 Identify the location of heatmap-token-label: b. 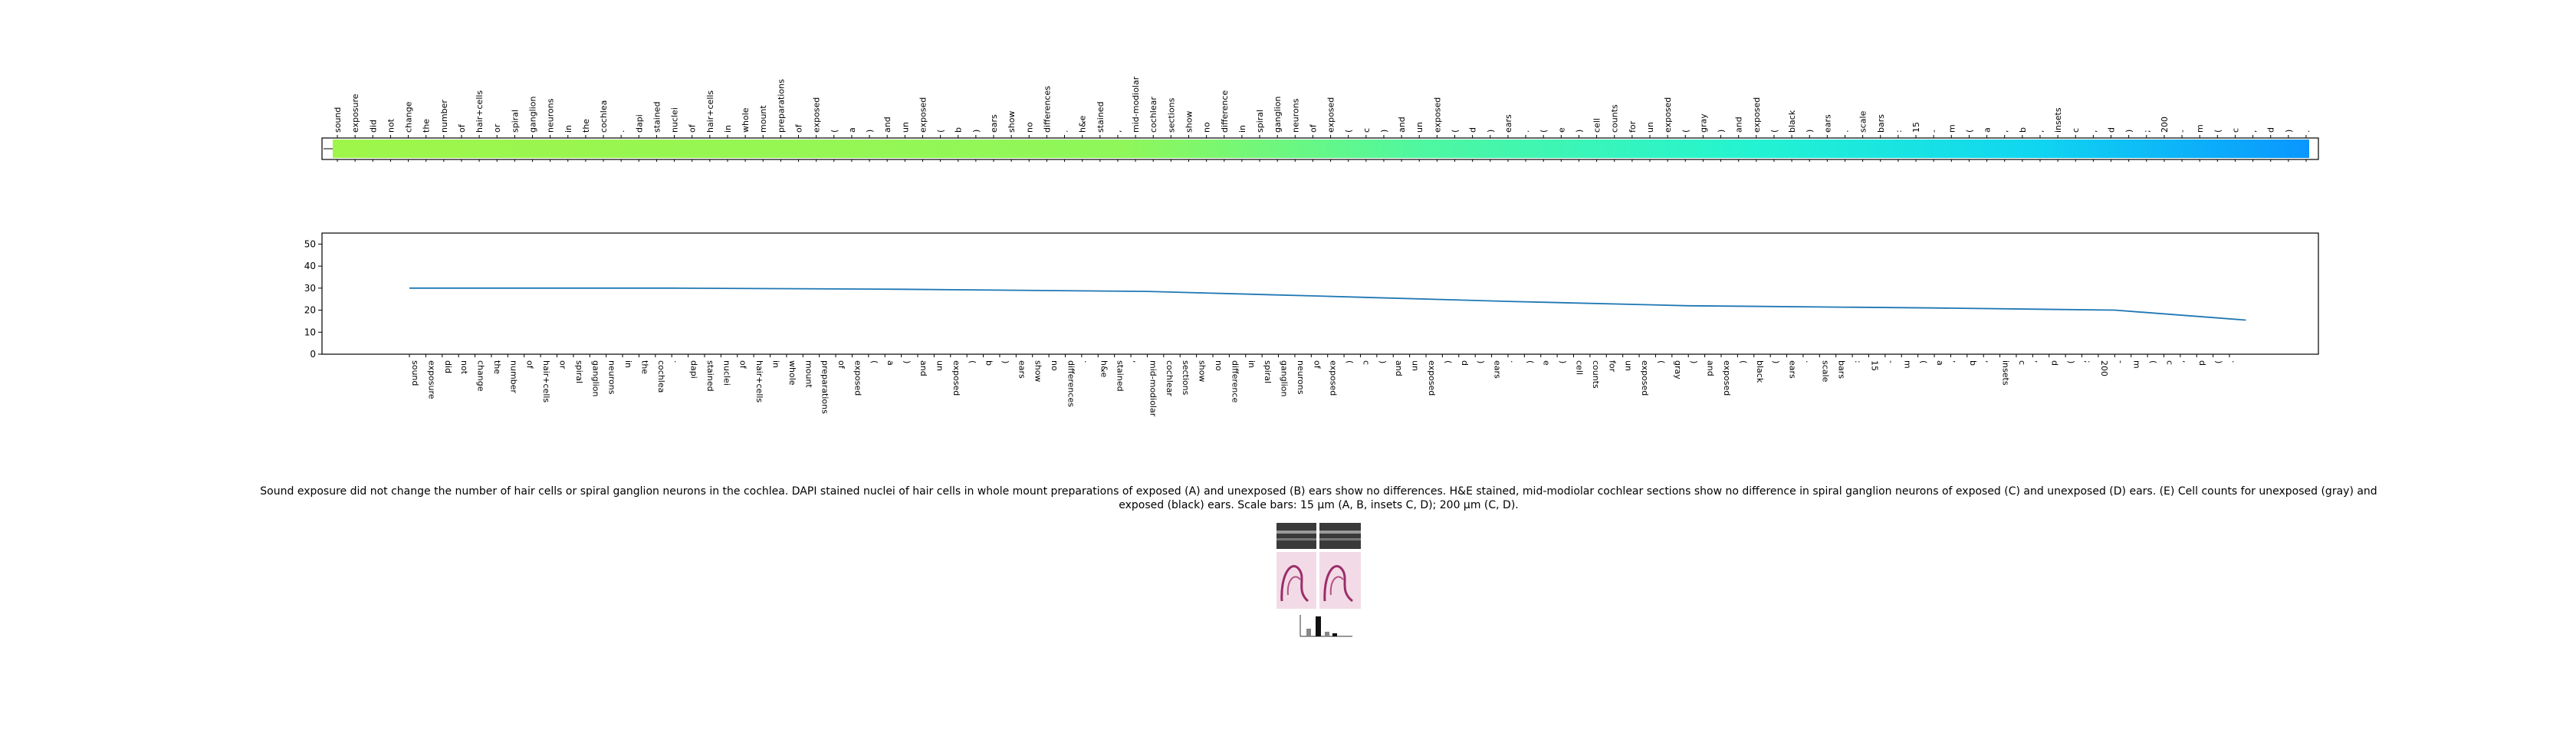
(959, 130).